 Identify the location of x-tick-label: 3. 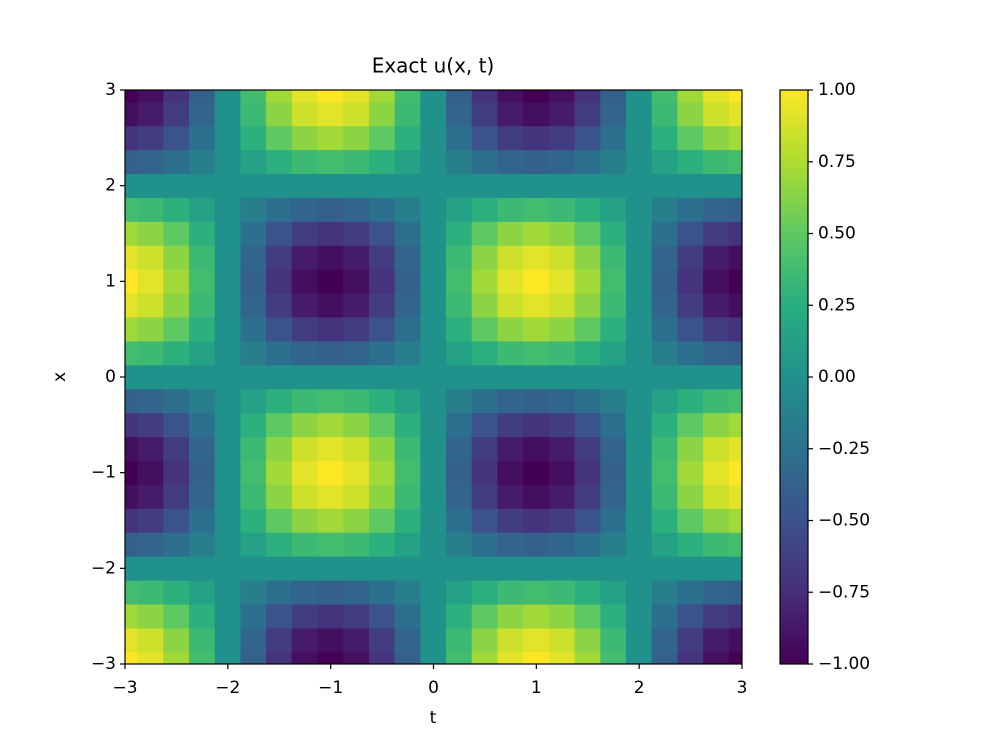
(742, 688).